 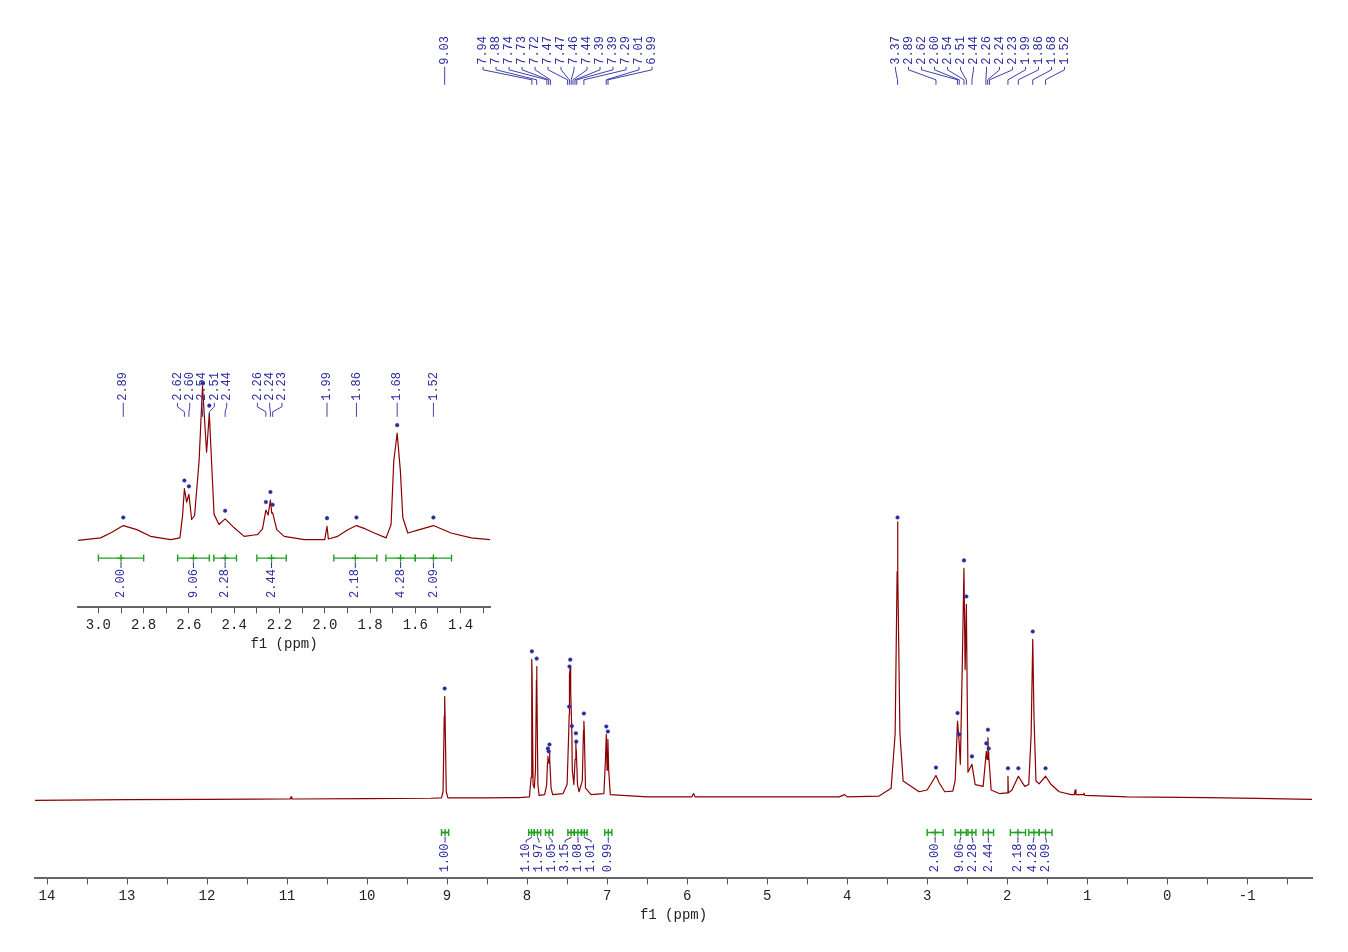 I want to click on x-tick-label: 4, so click(x=847, y=895).